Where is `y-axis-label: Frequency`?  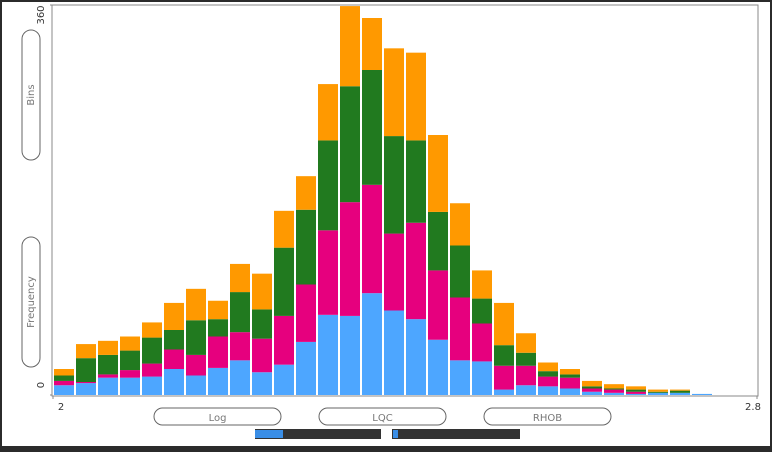
y-axis-label: Frequency is located at coordinates (31, 302).